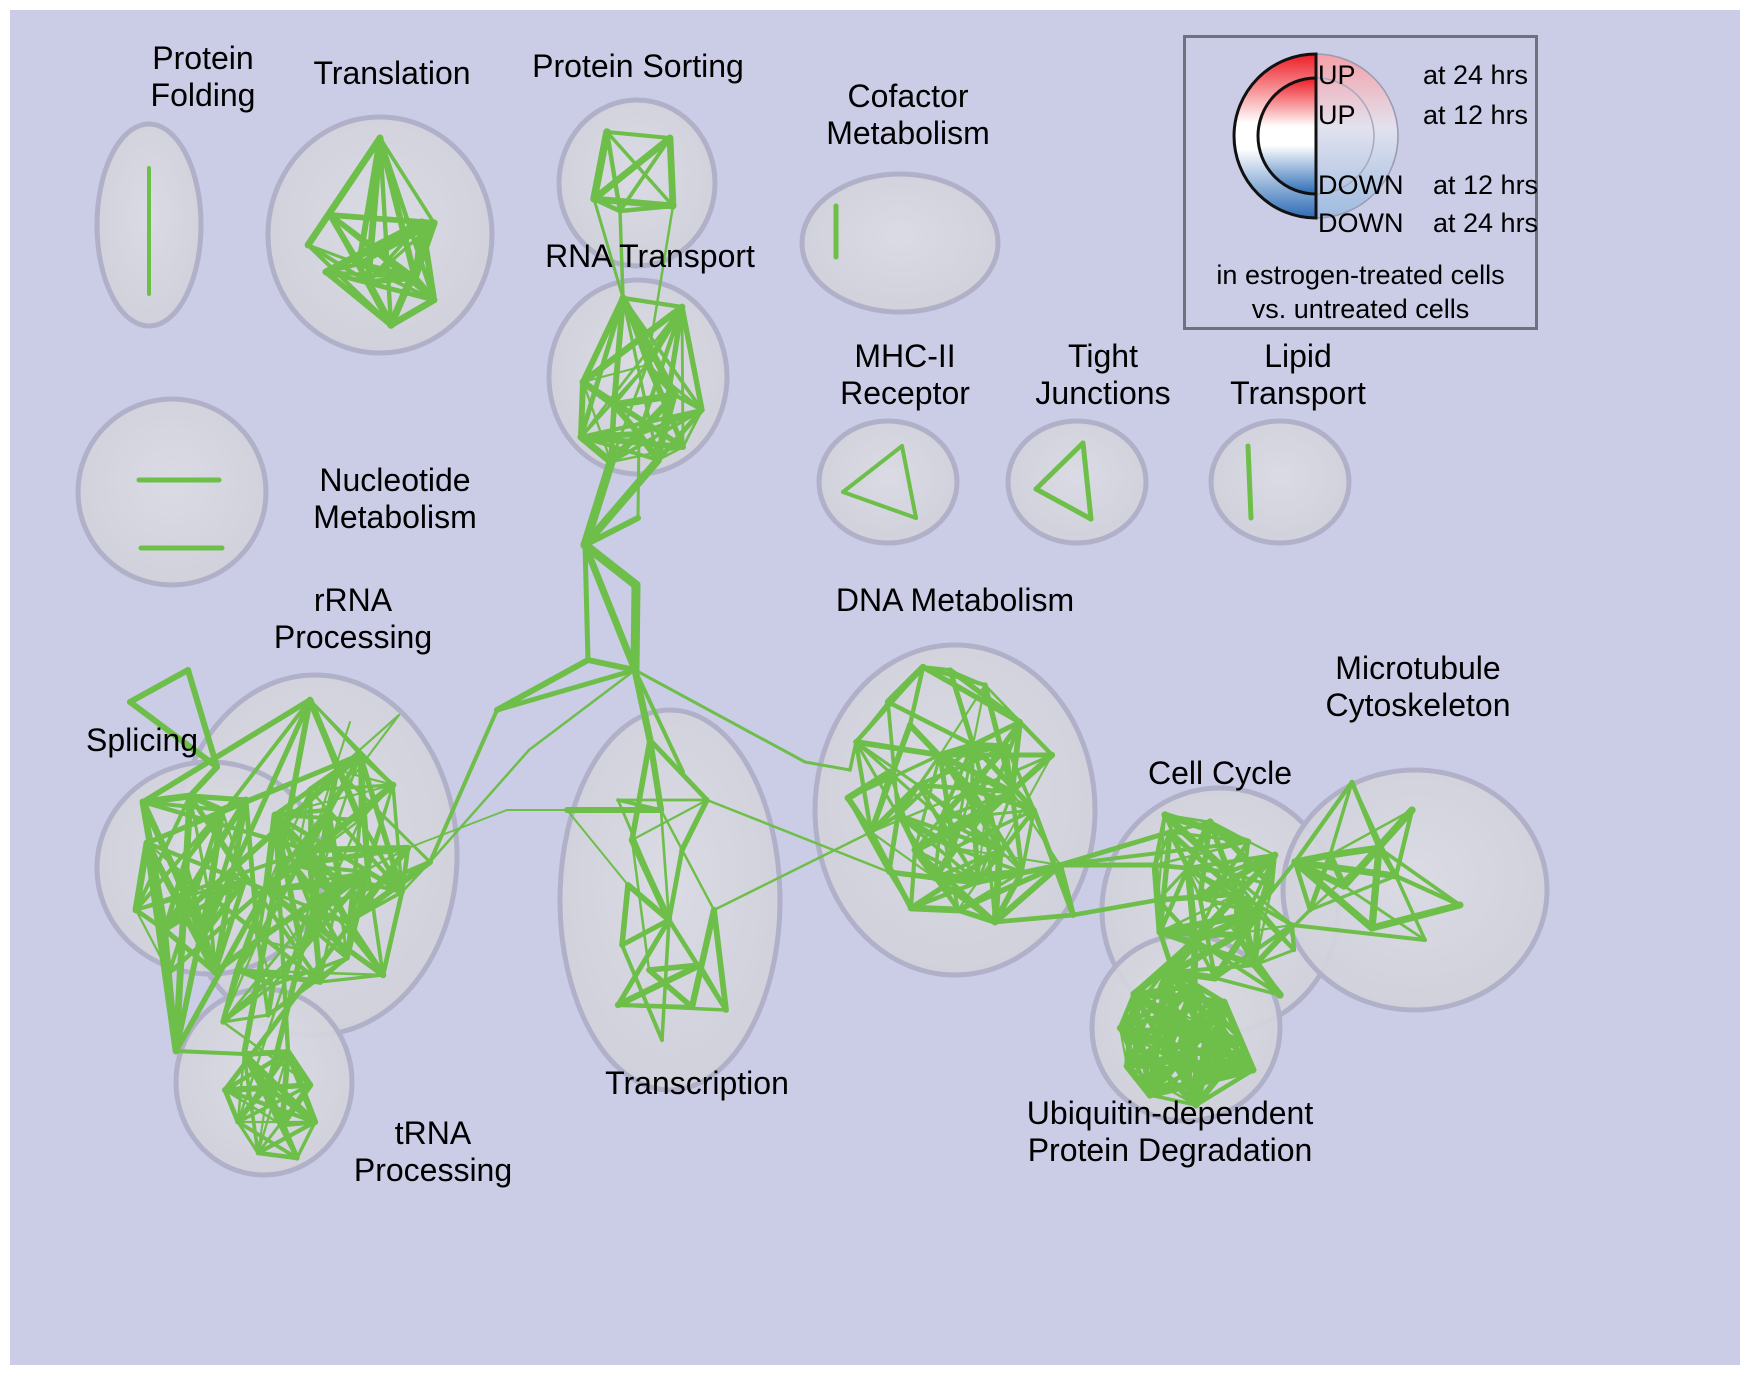 The height and width of the screenshot is (1376, 1750). Describe the element at coordinates (908, 114) in the screenshot. I see `cluster-label-cofactor-metabolism: Cofactor Metabolism` at that location.